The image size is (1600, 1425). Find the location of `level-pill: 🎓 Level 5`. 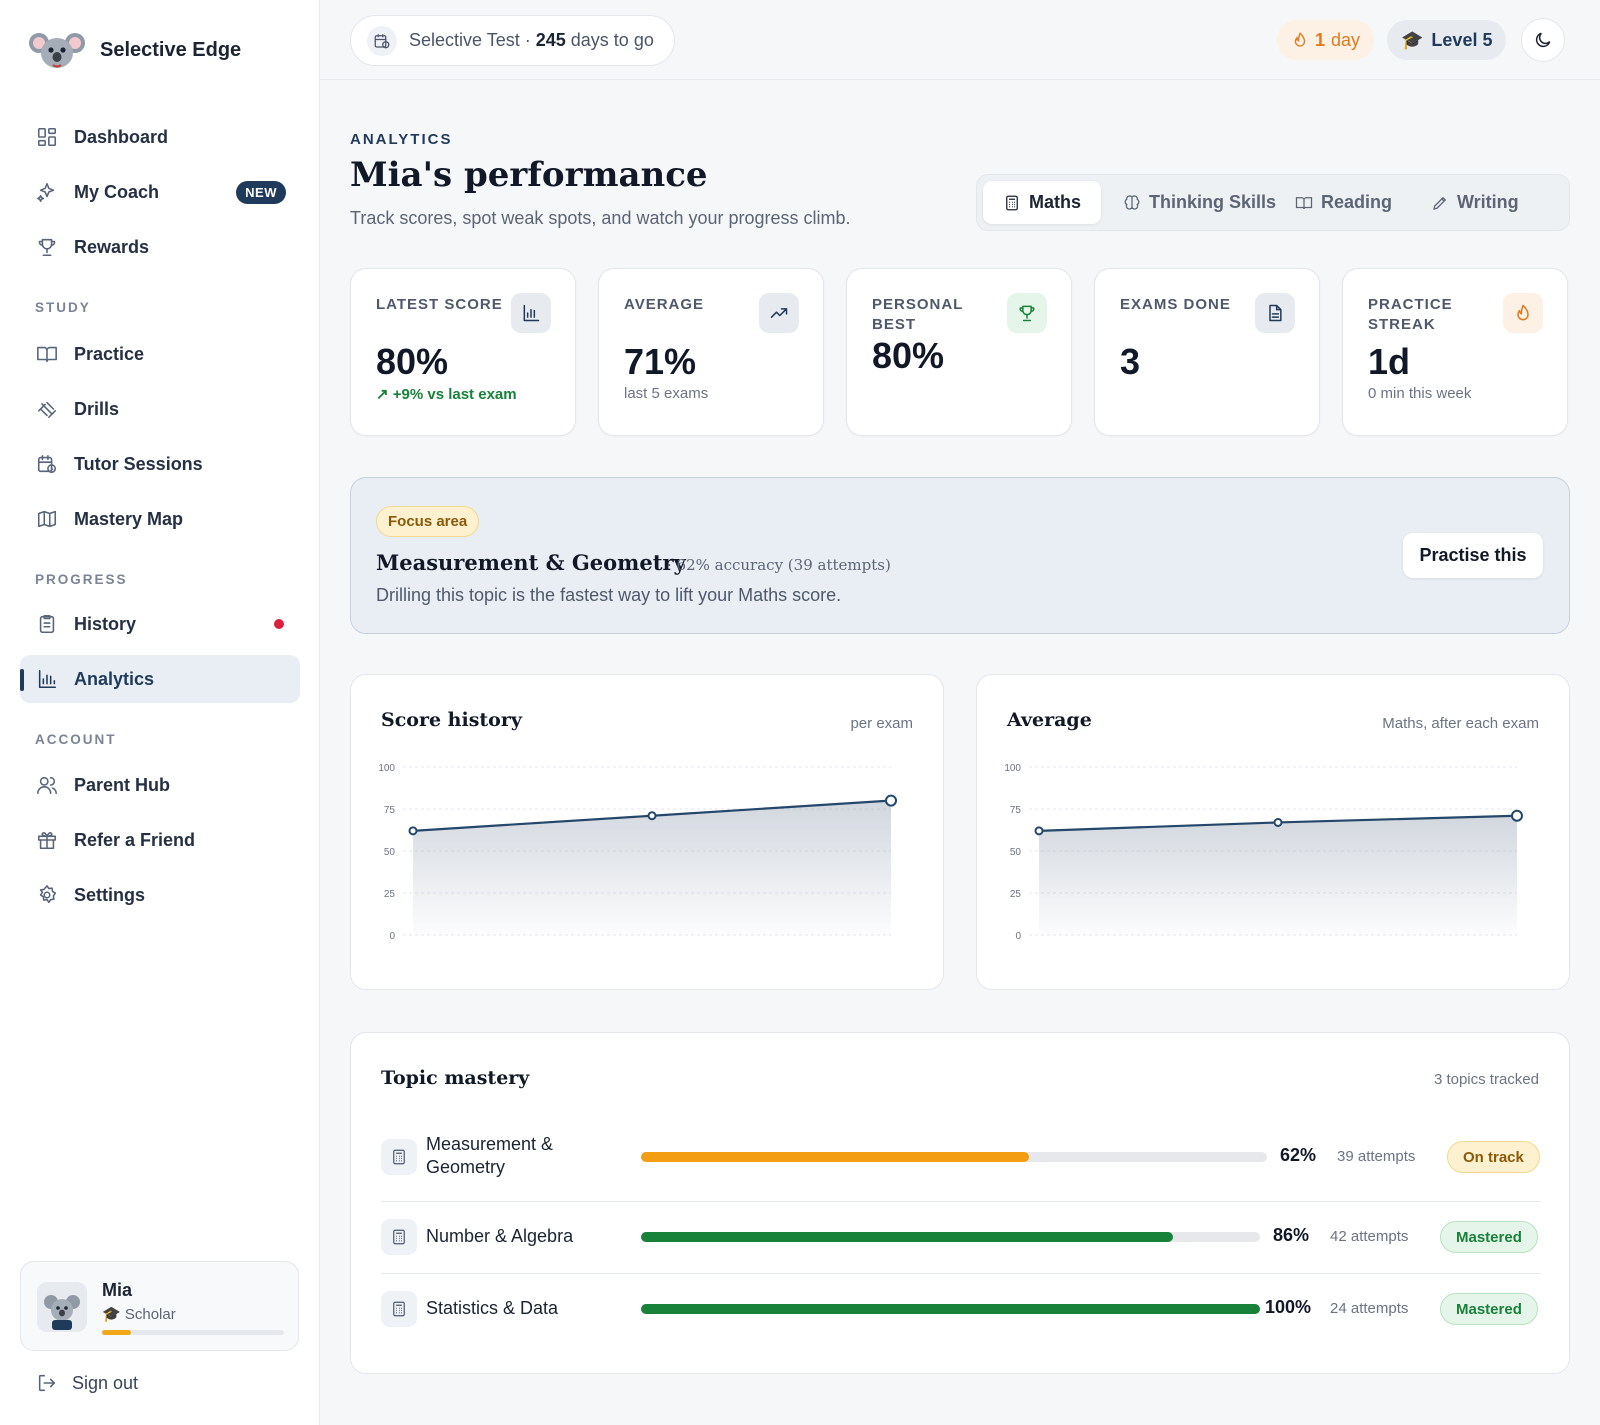

level-pill: 🎓 Level 5 is located at coordinates (1447, 40).